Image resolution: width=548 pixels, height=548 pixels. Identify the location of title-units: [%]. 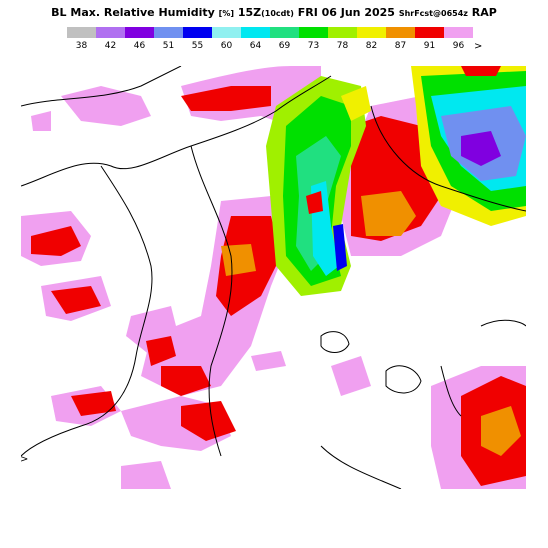
(226, 13).